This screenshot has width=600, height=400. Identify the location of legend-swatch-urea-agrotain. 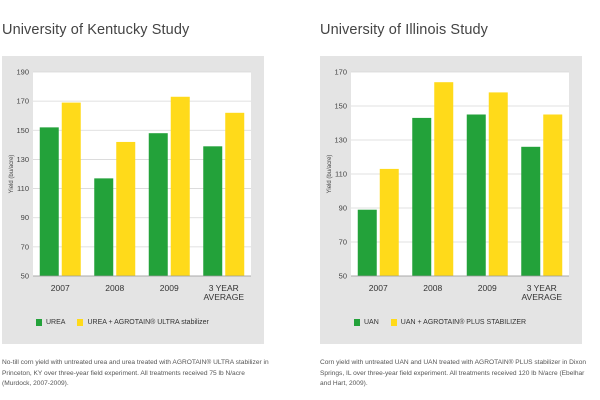
(80, 322).